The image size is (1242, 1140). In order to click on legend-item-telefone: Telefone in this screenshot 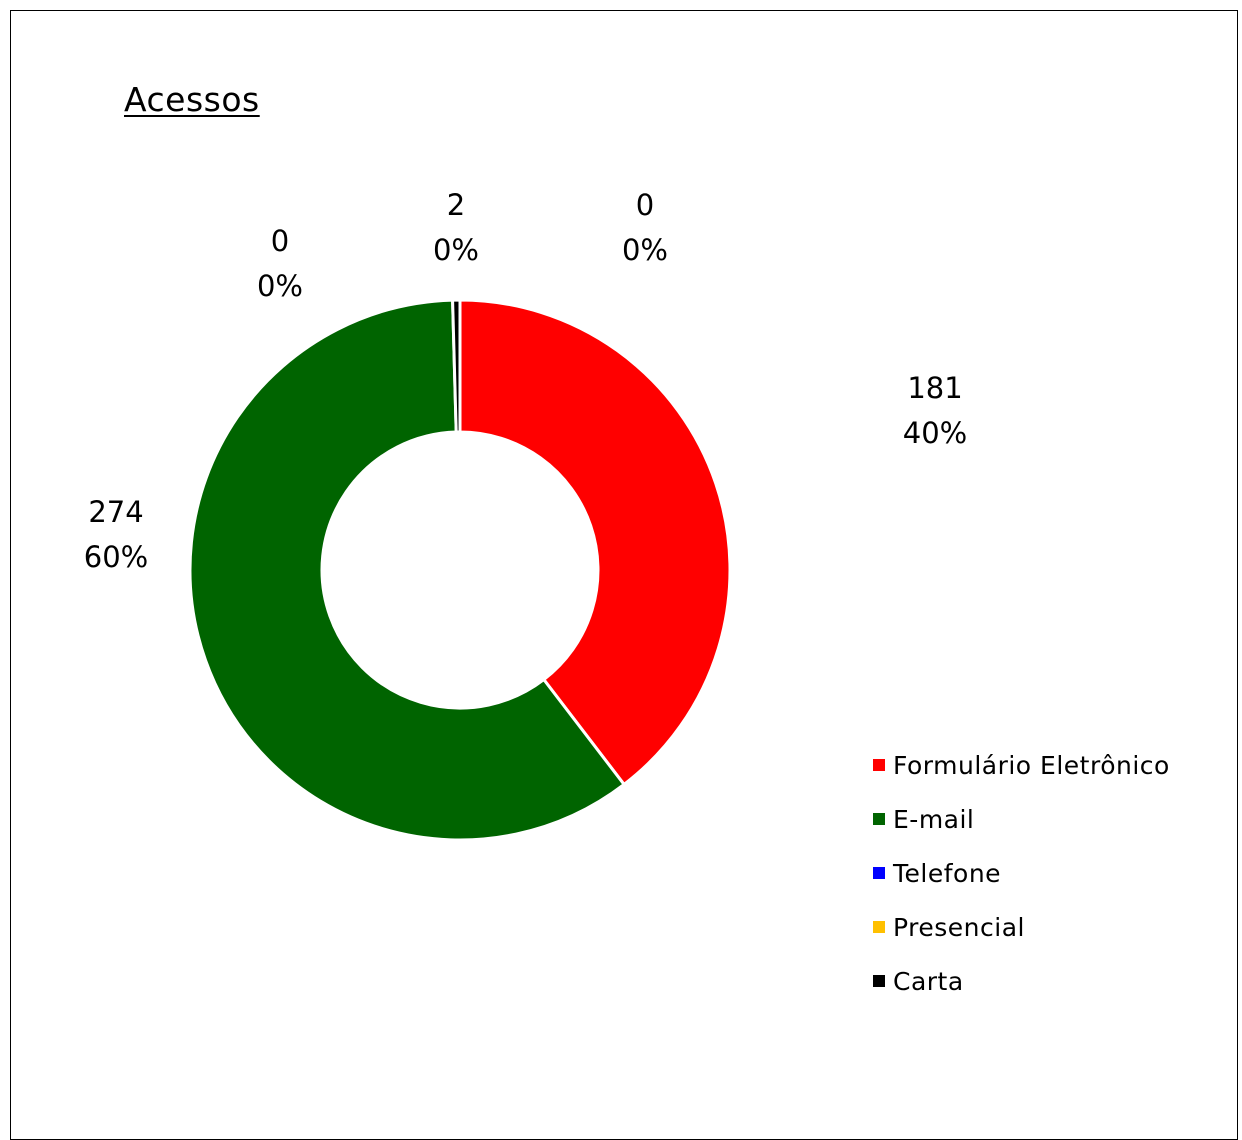, I will do `click(1021, 873)`.